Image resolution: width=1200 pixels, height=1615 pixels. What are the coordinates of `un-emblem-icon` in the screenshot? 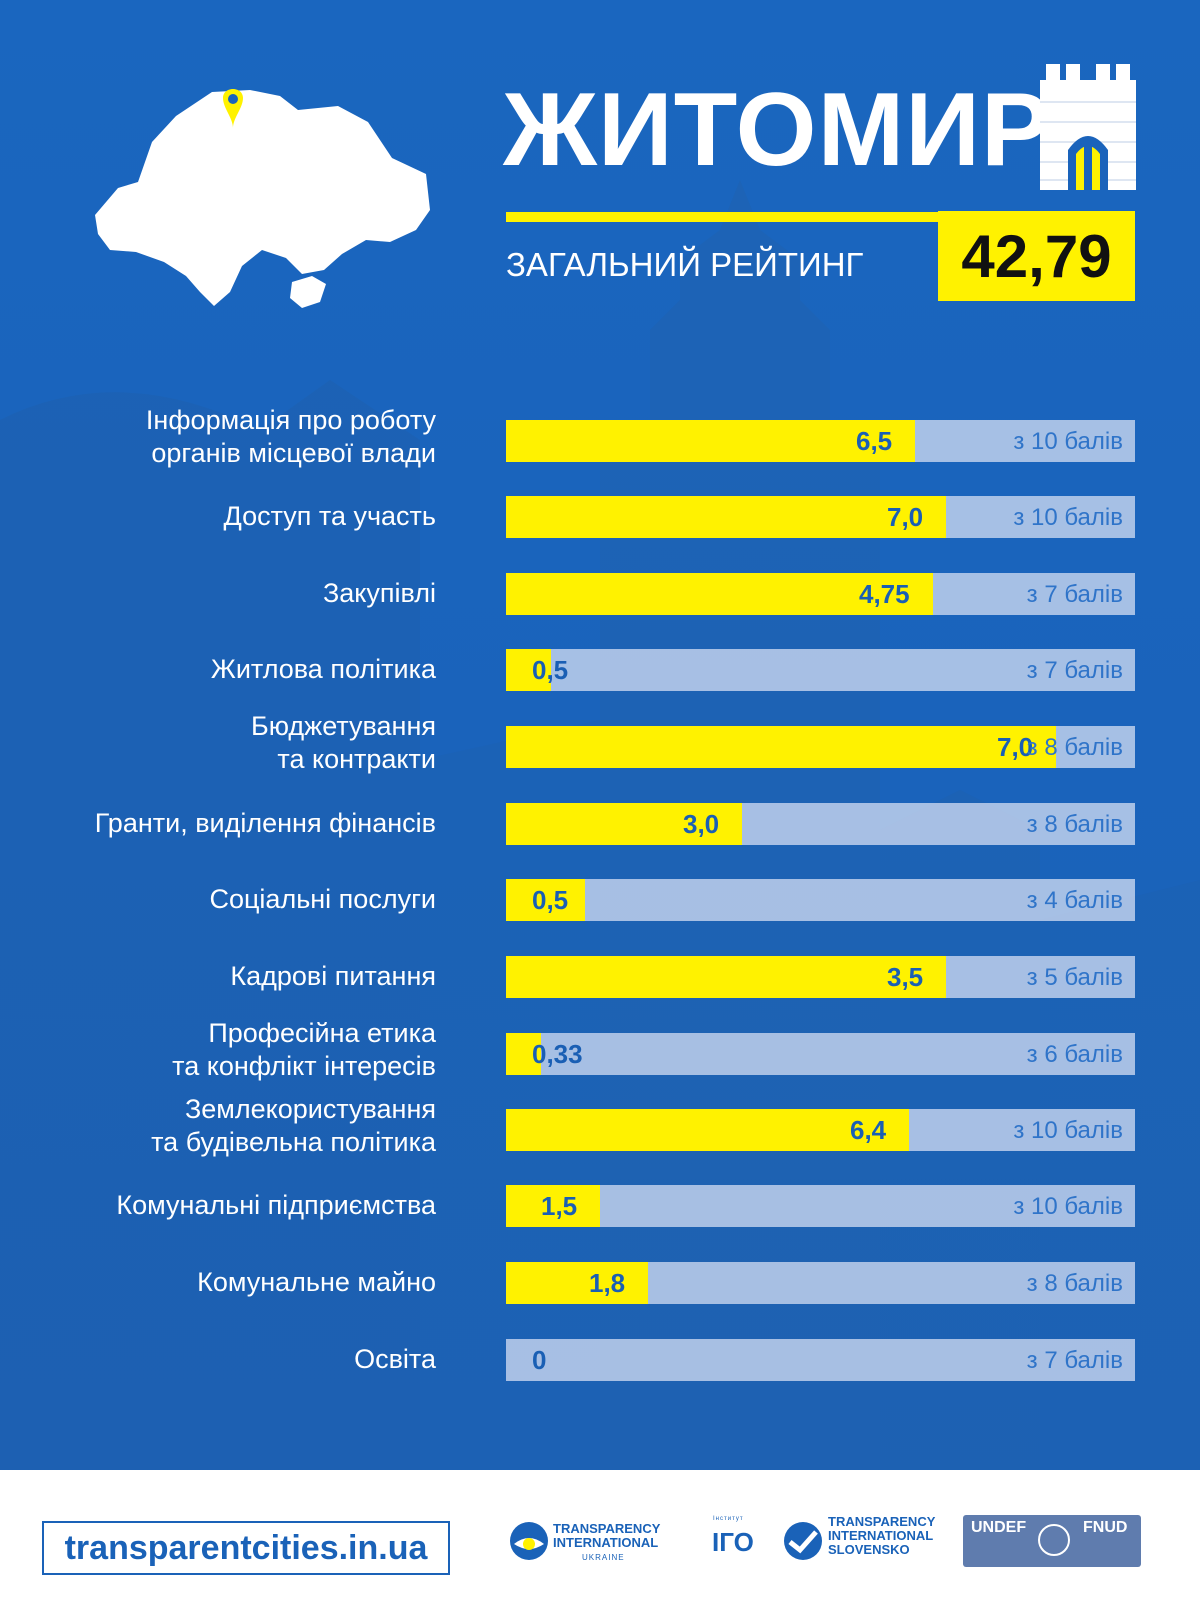 It's located at (1054, 1540).